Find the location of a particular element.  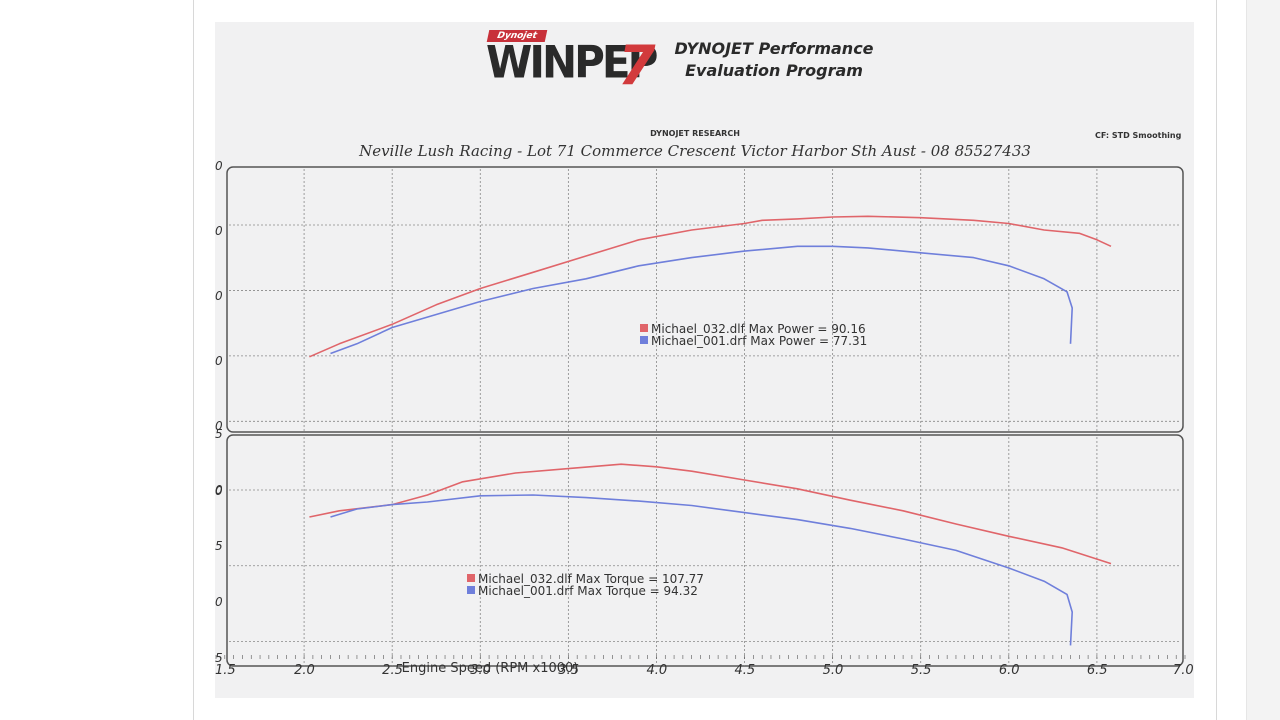

x-tick-label: 5.5 is located at coordinates (921, 670).